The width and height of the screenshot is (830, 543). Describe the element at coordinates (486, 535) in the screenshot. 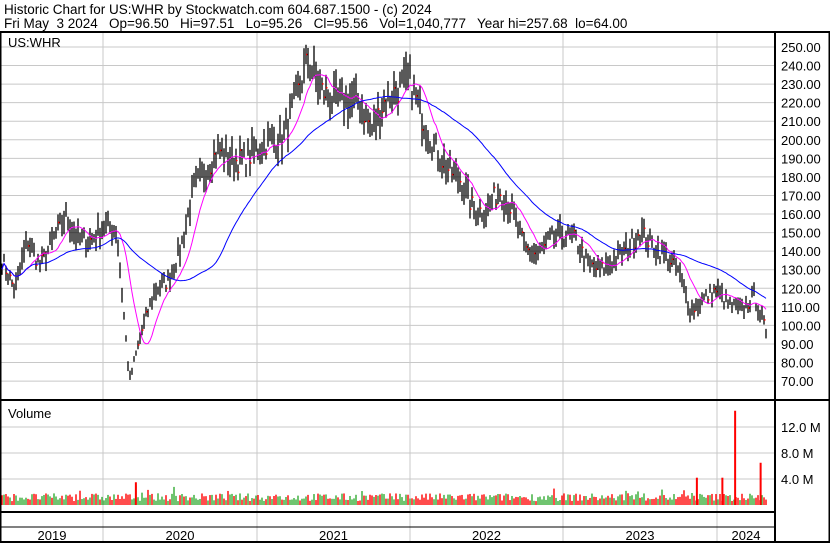

I see `year-label: 2022` at that location.